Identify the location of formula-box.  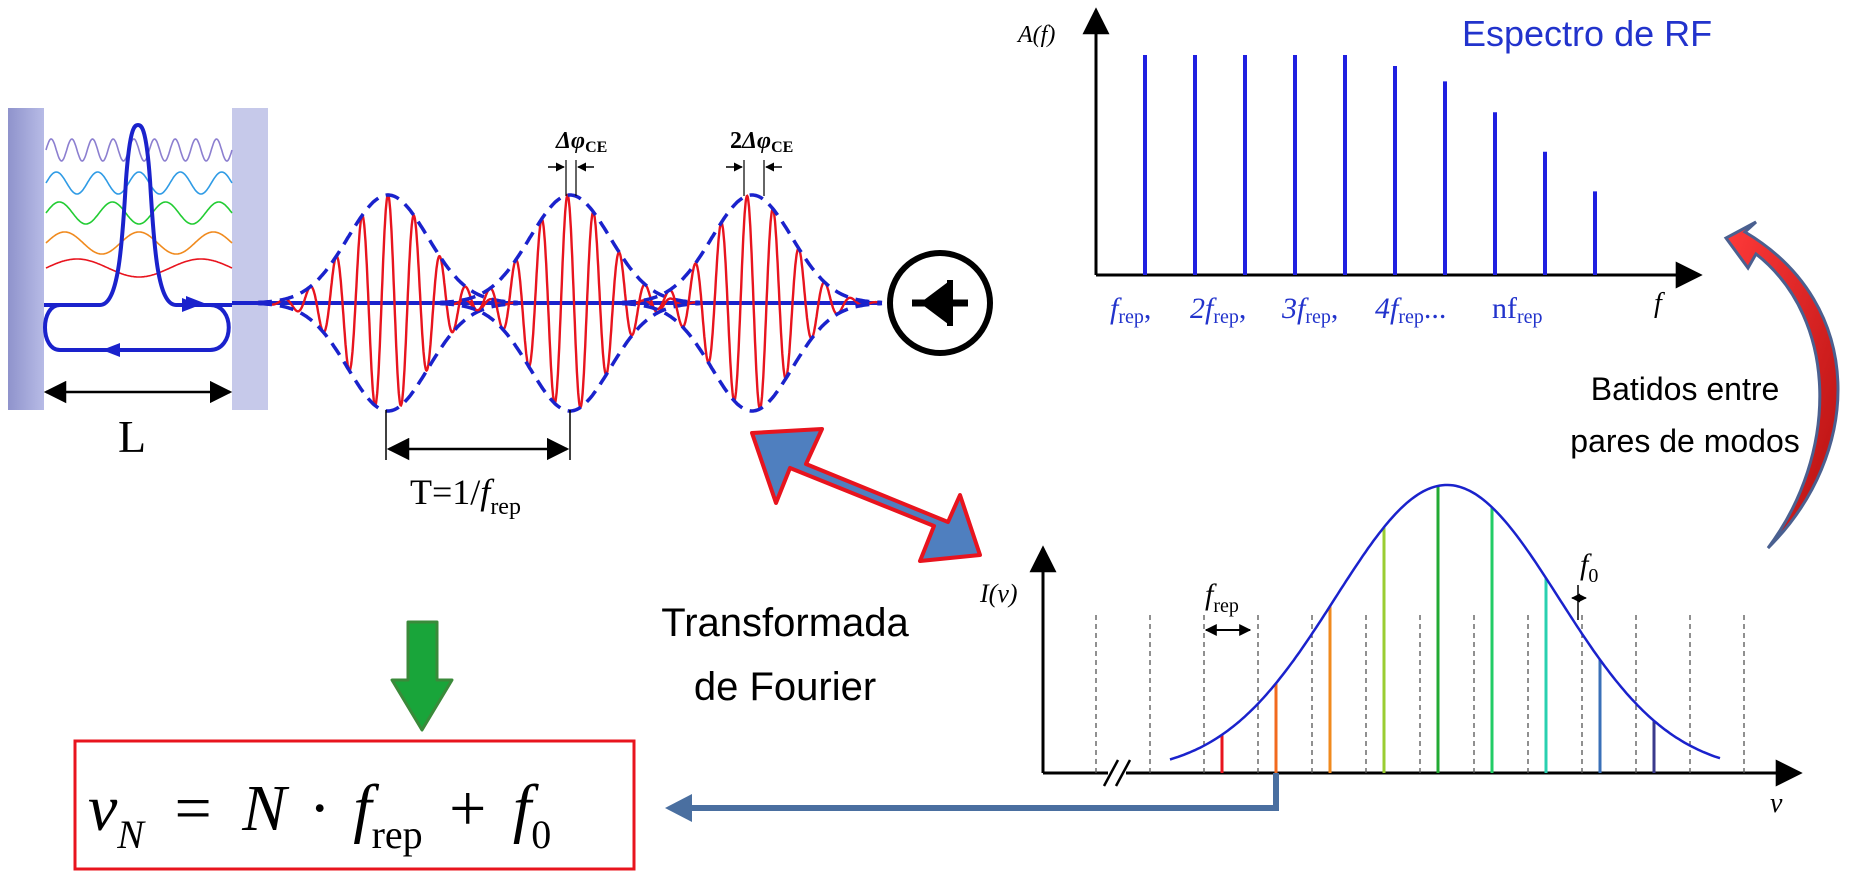
(354, 805).